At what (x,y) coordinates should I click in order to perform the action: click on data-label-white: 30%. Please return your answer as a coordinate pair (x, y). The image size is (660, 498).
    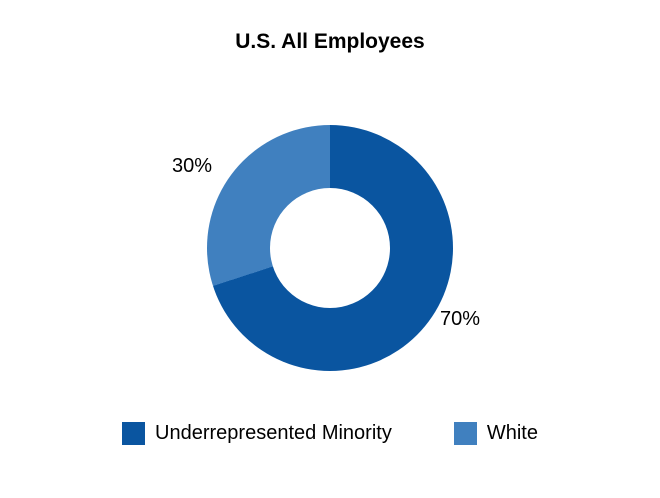
    Looking at the image, I should click on (192, 166).